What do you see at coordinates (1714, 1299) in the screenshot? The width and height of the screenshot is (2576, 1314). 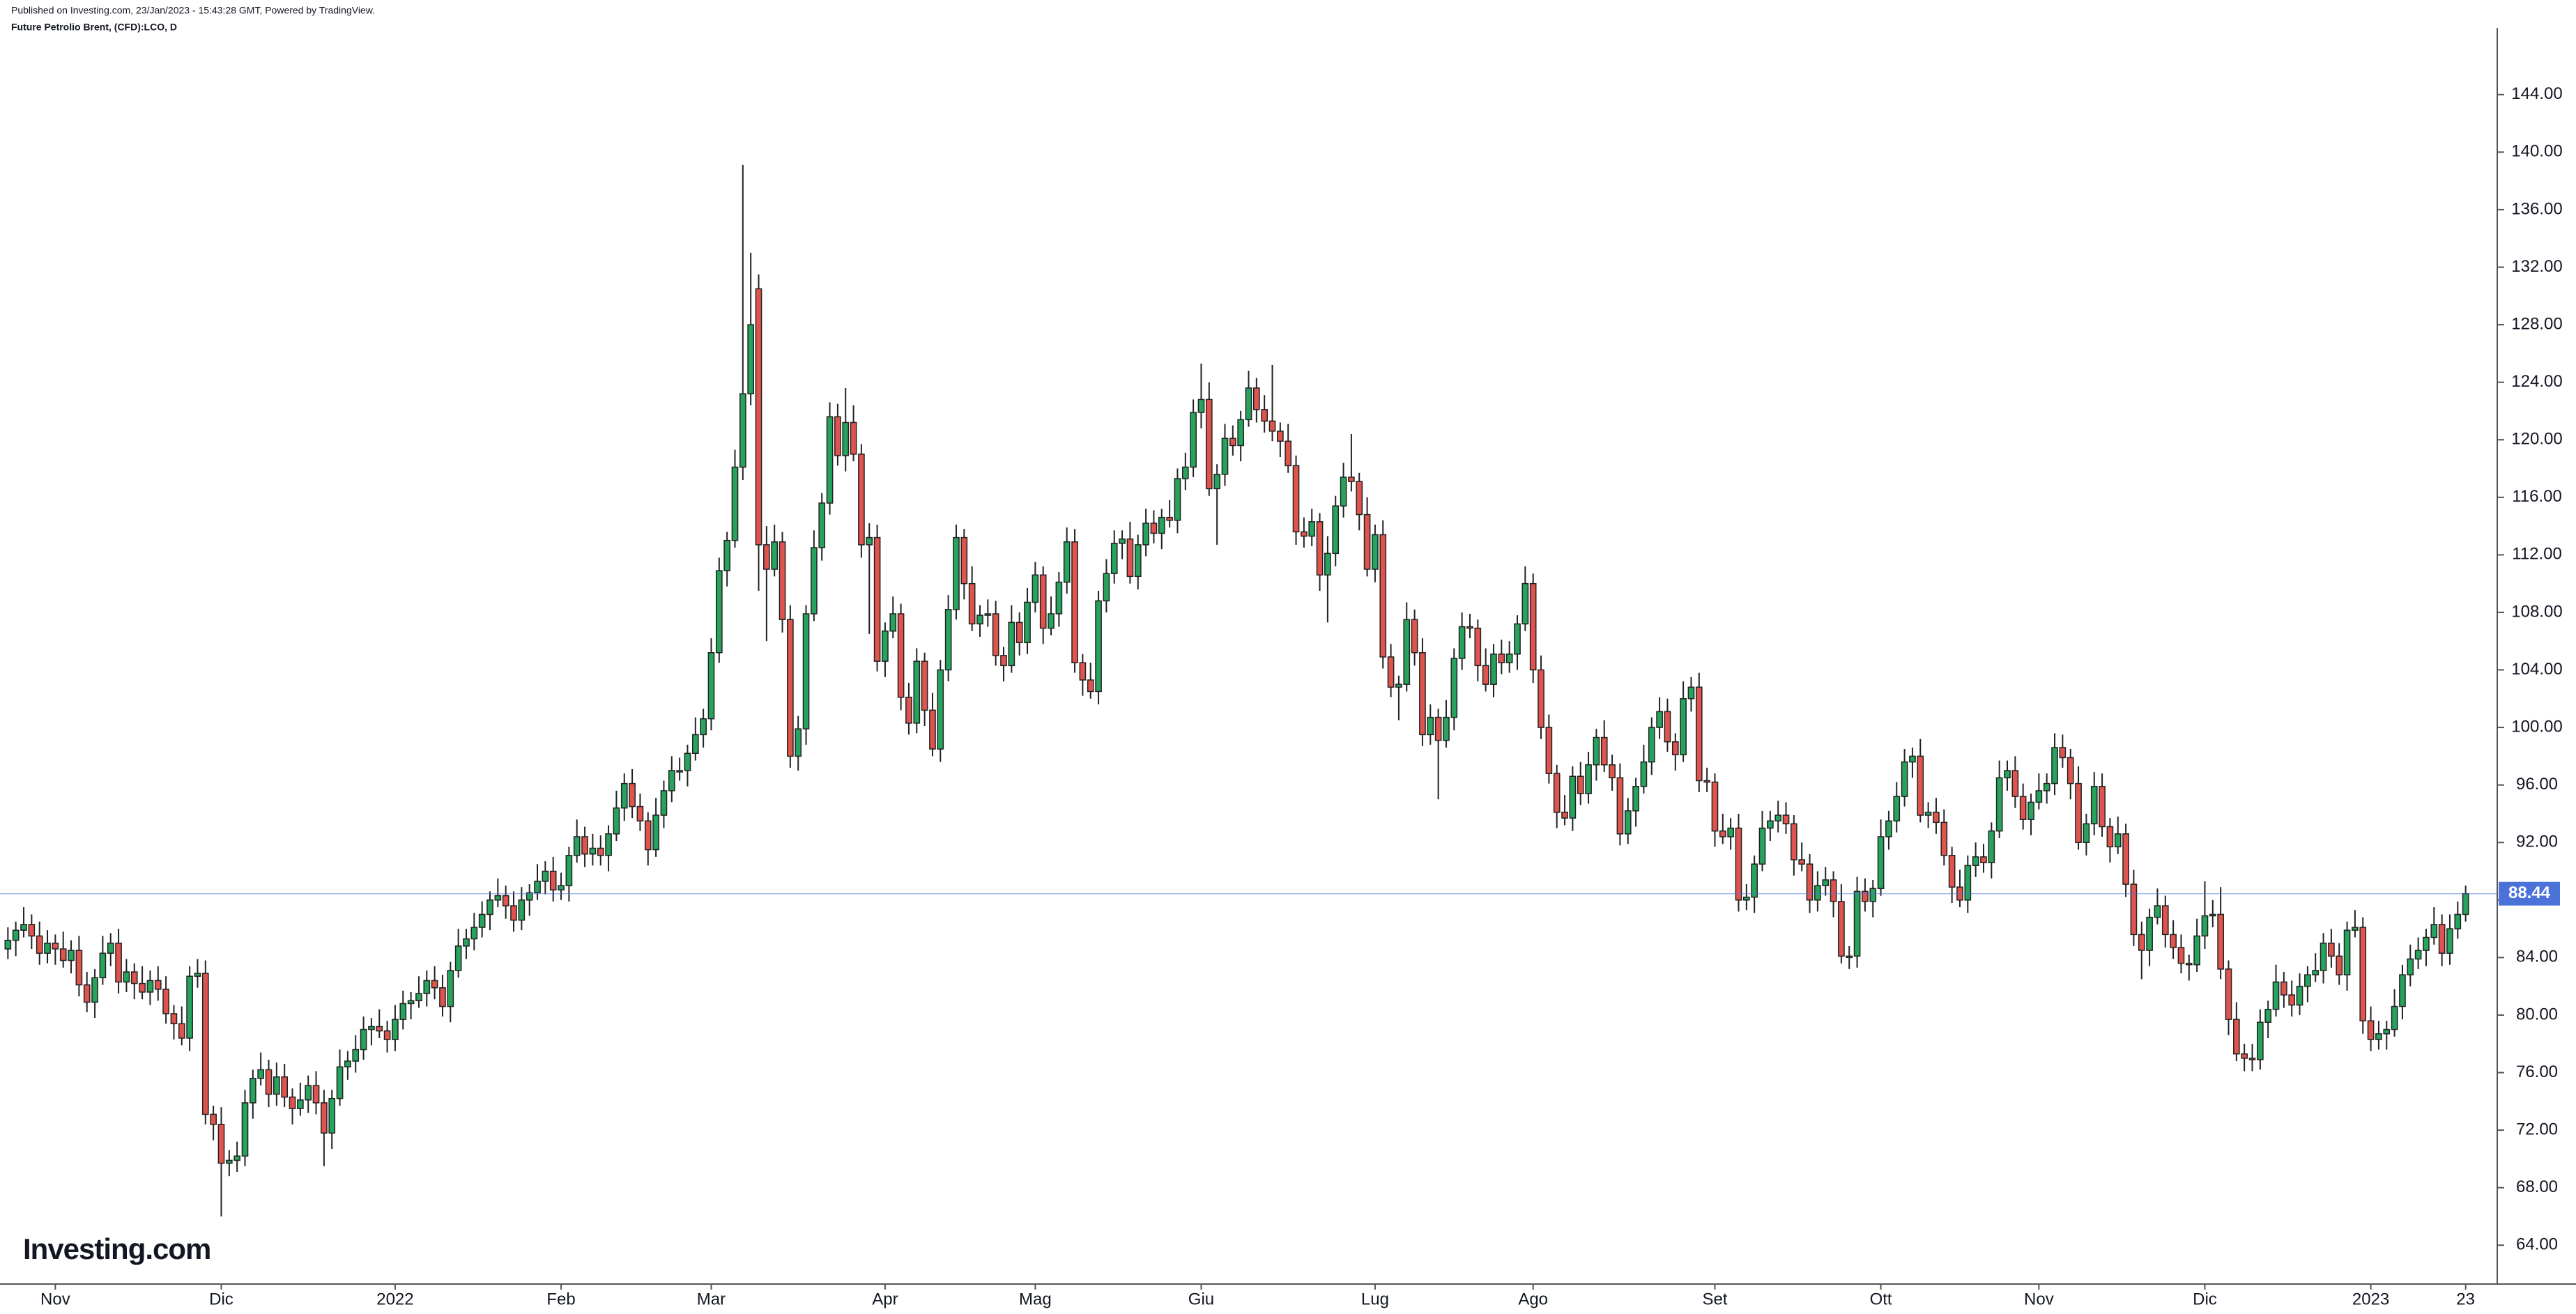 I see `x-tick-label: Set` at bounding box center [1714, 1299].